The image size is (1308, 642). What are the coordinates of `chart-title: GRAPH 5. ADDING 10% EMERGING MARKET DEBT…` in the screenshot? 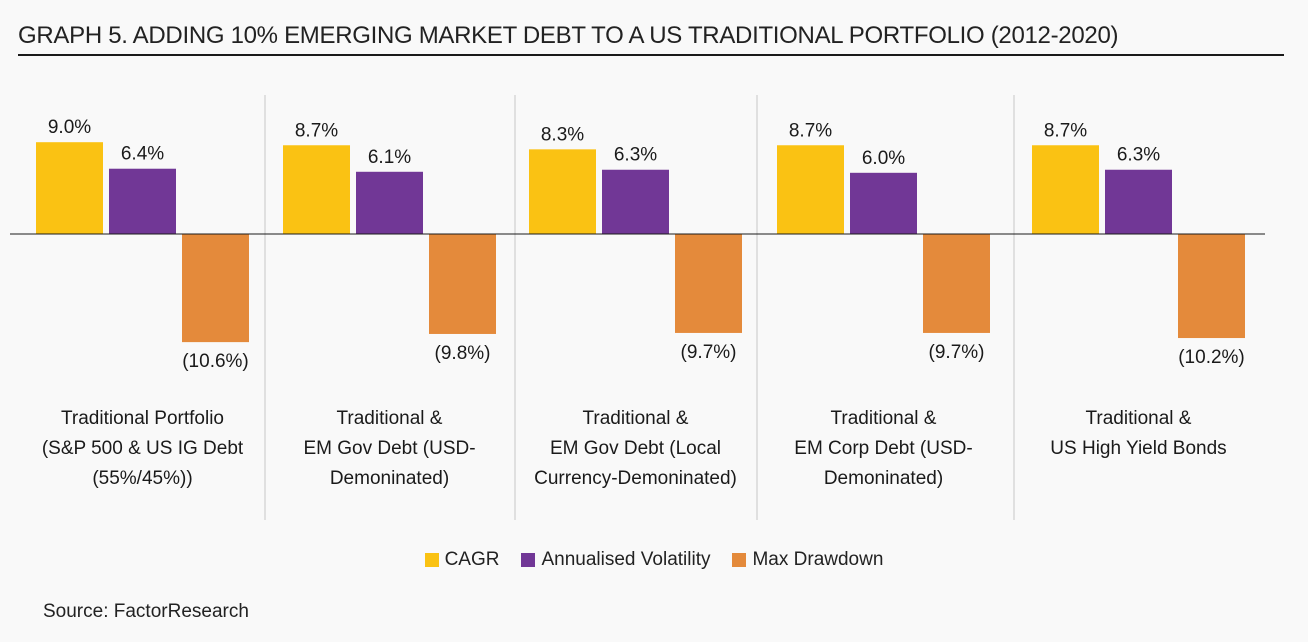 It's located at (568, 35).